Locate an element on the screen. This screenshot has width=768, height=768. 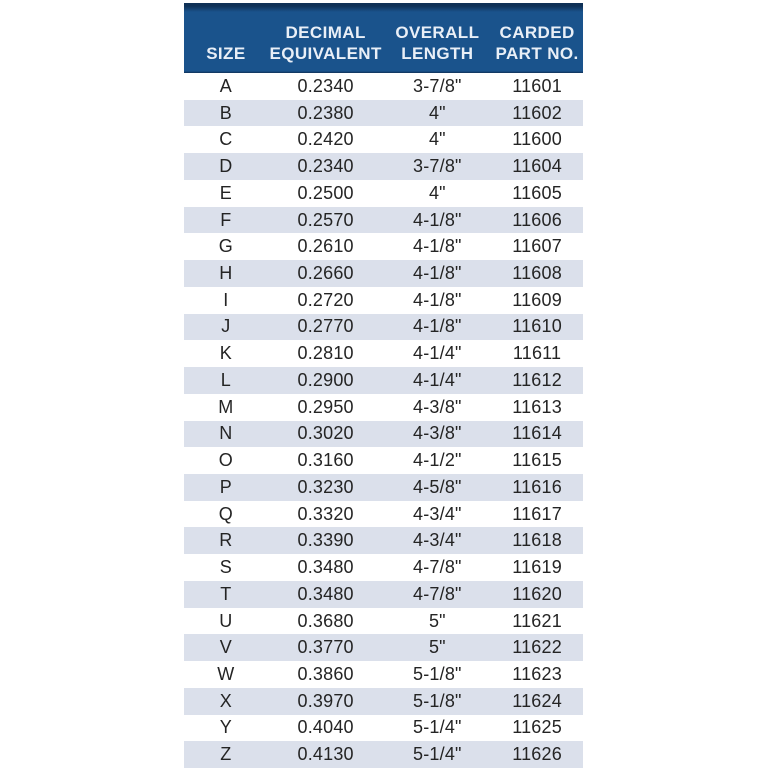
table-row-X: X 0.3970 5-1/8" 11624 is located at coordinates (383, 701).